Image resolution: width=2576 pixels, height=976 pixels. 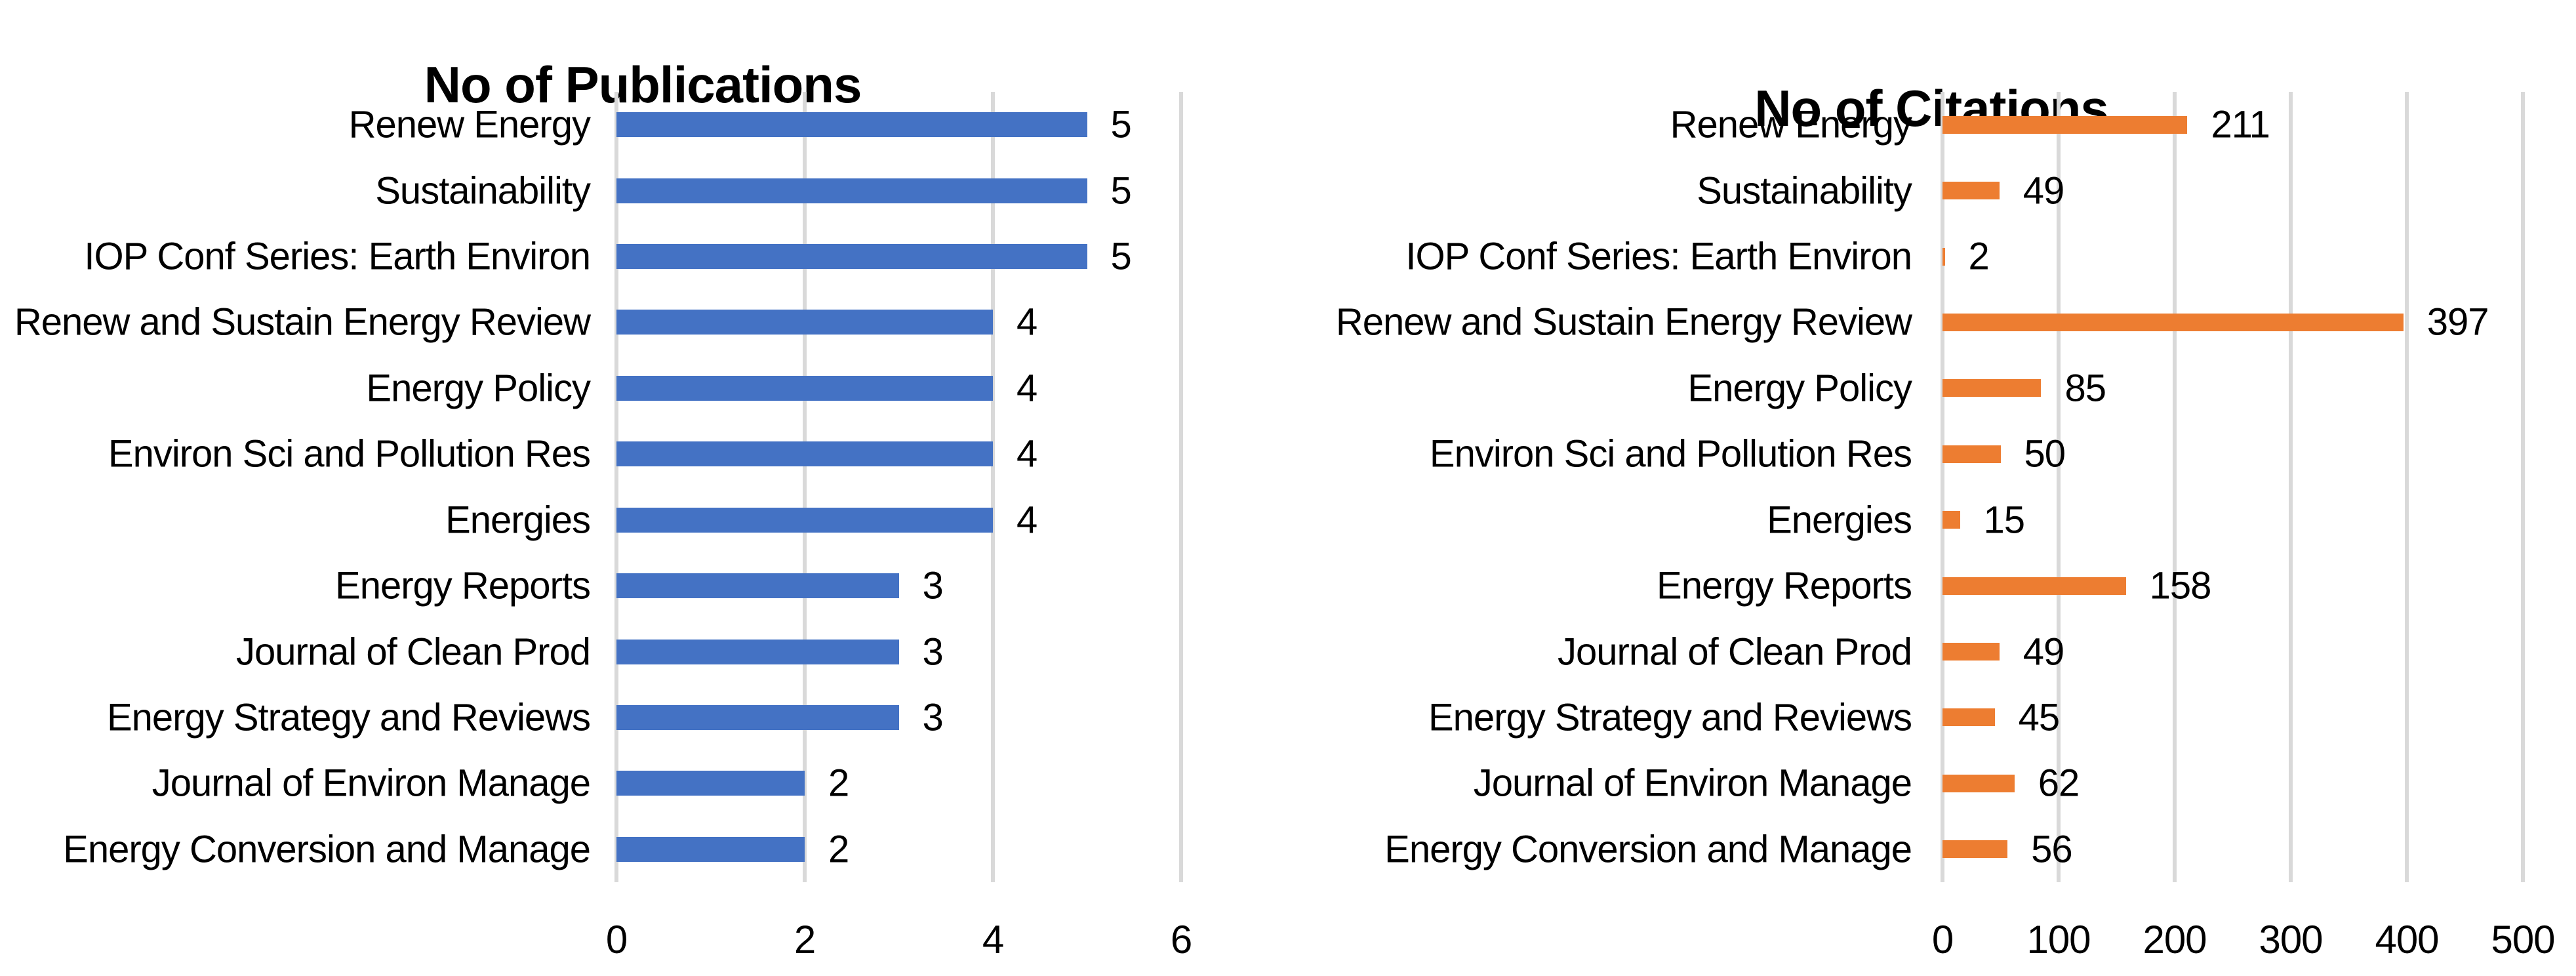 I want to click on value-label-environ-sci-and-pollution-res: 50, so click(x=2045, y=454).